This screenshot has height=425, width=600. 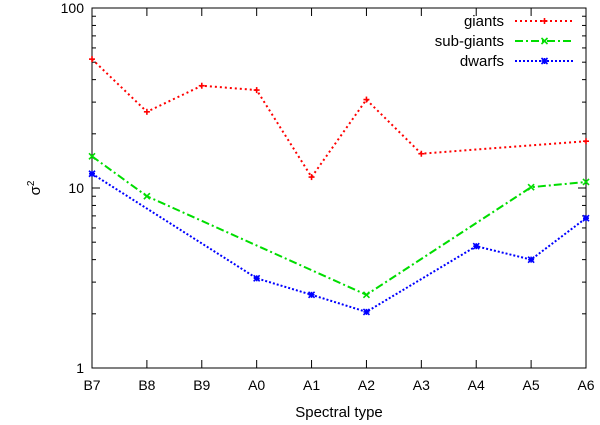 What do you see at coordinates (201, 385) in the screenshot?
I see `x-tick-label: B9` at bounding box center [201, 385].